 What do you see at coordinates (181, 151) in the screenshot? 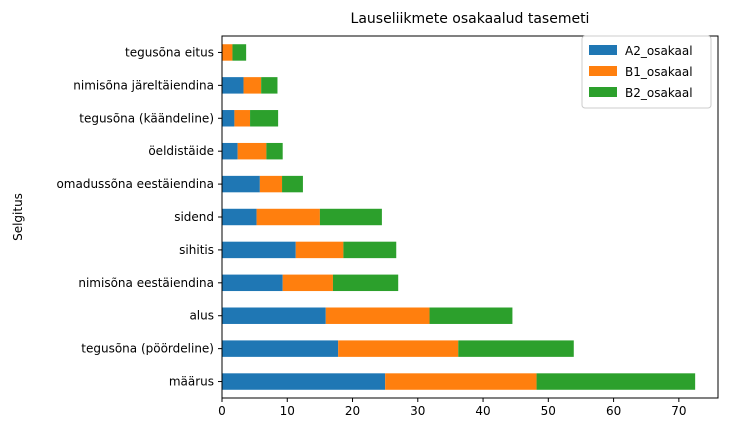
I see `y-tick-label: öeldistäide` at bounding box center [181, 151].